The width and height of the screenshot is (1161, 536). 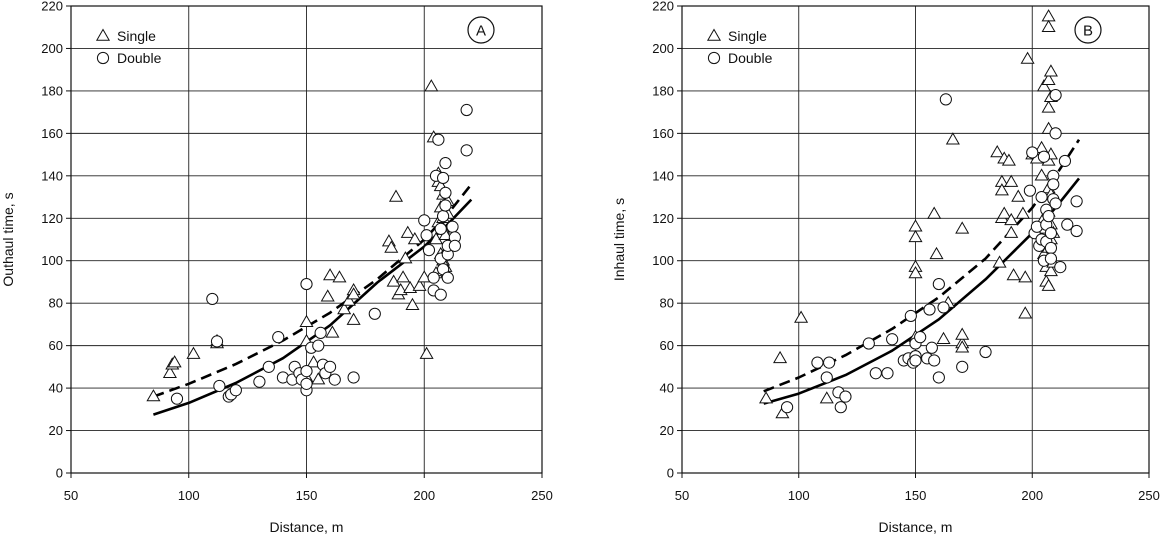 I want to click on legend-label: Double, so click(x=139, y=58).